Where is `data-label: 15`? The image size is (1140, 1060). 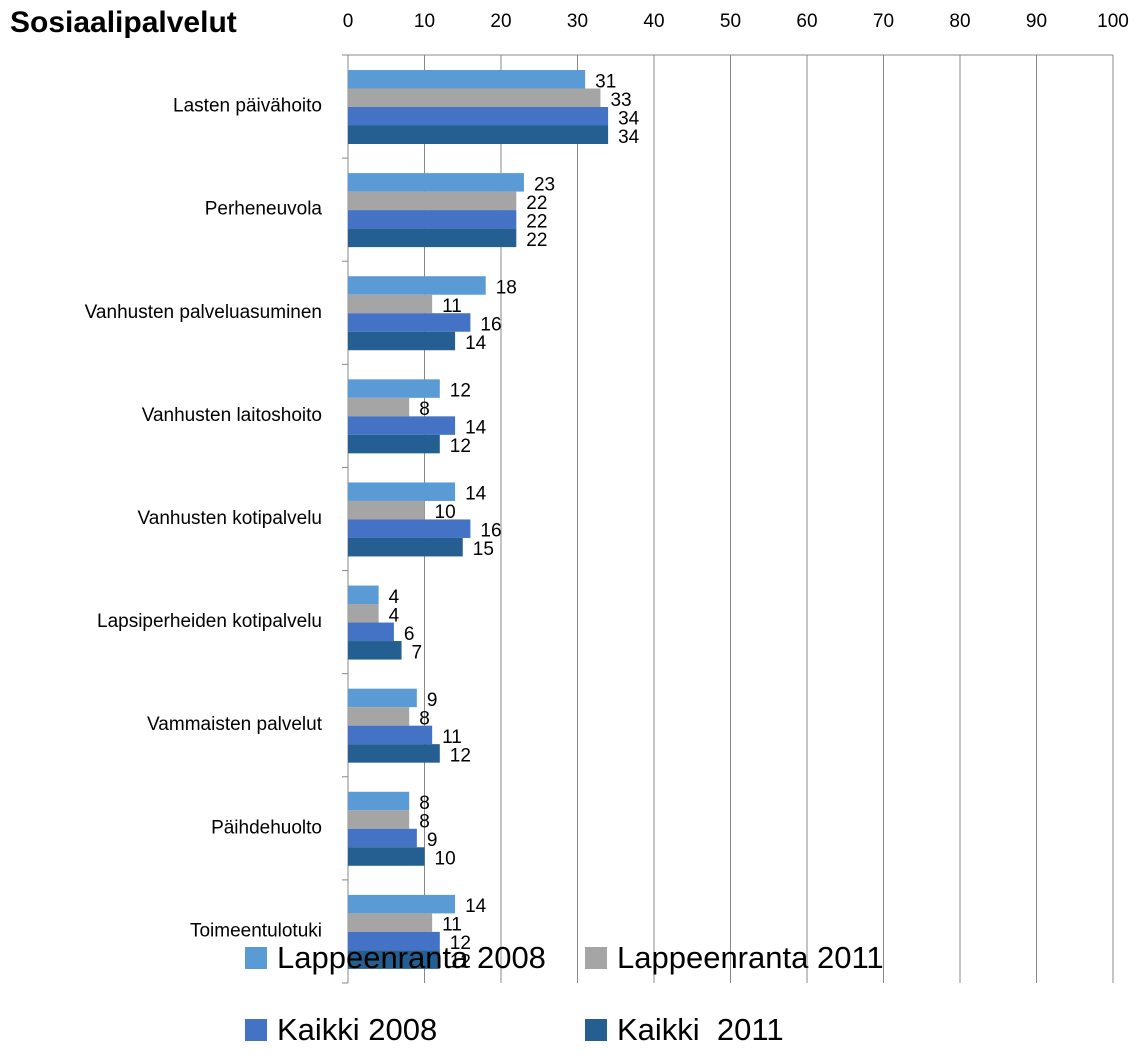
data-label: 15 is located at coordinates (483, 549).